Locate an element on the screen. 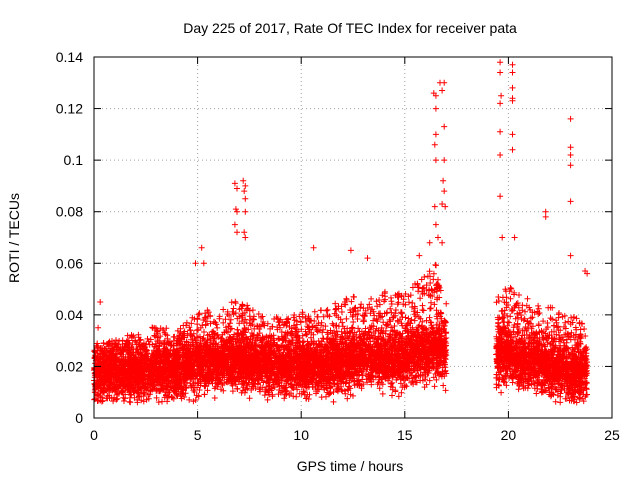 The width and height of the screenshot is (640, 480). y-tick-label: 0 is located at coordinates (79, 418).